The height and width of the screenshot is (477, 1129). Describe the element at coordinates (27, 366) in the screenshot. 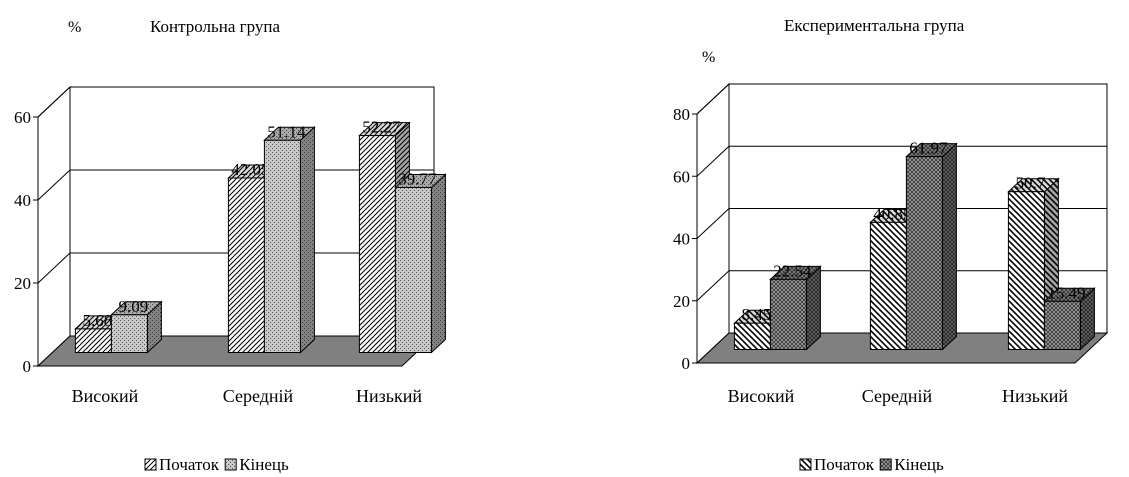

I see `chart1-y-tick-label: 0` at that location.